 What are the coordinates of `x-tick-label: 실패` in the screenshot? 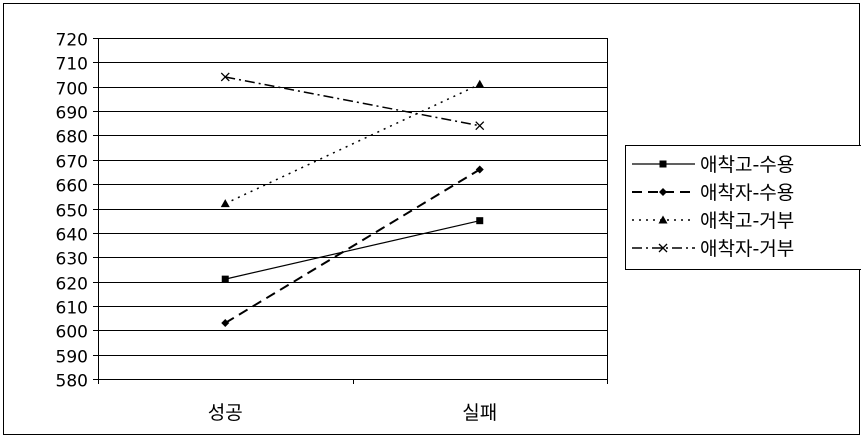 It's located at (479, 413).